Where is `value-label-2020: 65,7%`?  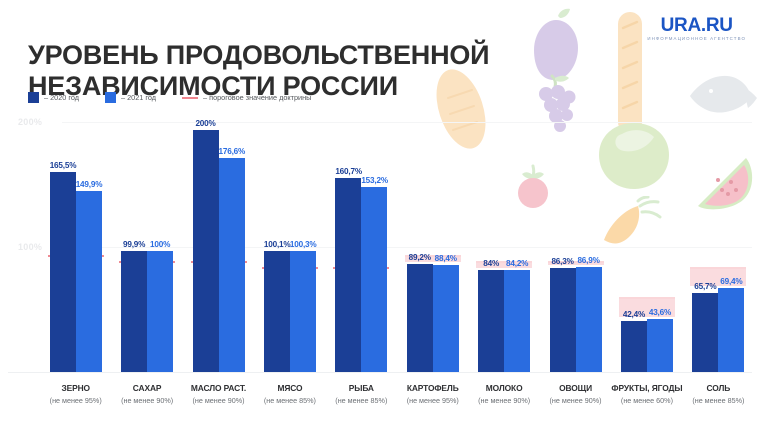
value-label-2020: 65,7% is located at coordinates (705, 286).